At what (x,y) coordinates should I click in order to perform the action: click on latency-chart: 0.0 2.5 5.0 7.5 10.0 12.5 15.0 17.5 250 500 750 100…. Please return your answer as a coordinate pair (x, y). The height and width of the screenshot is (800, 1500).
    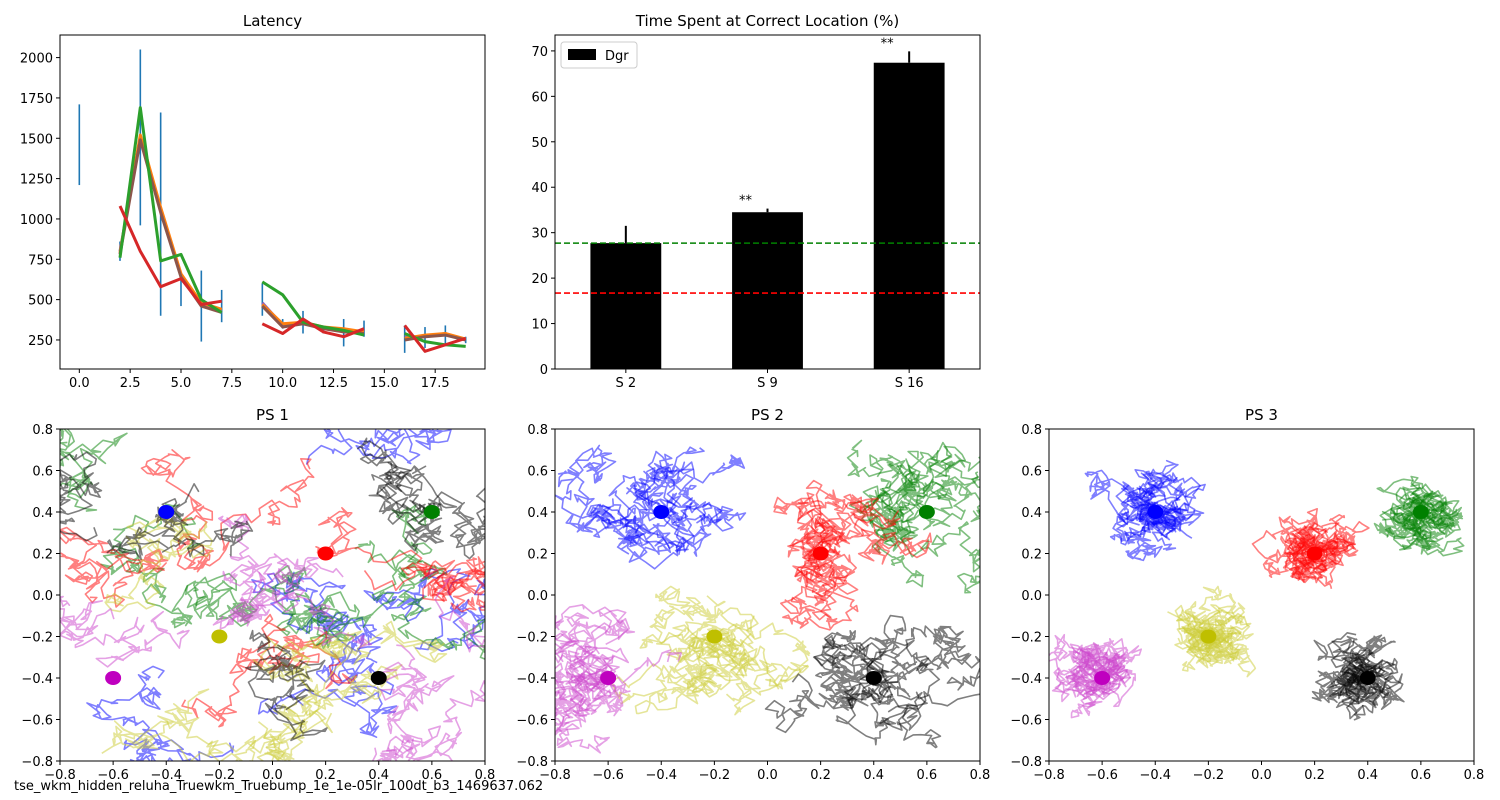
    Looking at the image, I should click on (253, 201).